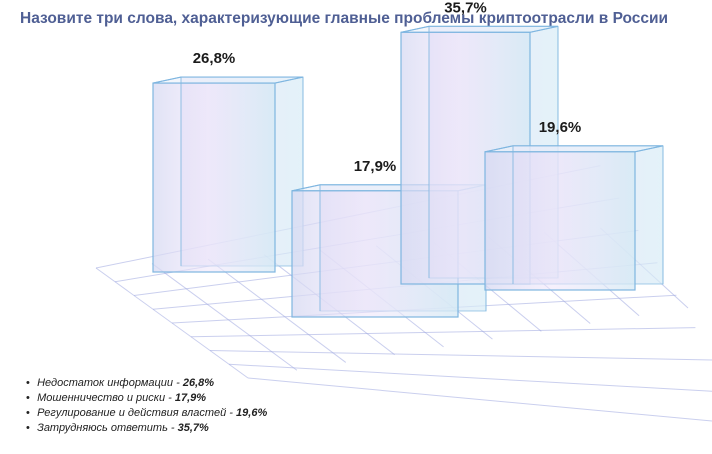 This screenshot has height=454, width=712. I want to click on legend-label: Регулирование и действия властей -, so click(135, 413).